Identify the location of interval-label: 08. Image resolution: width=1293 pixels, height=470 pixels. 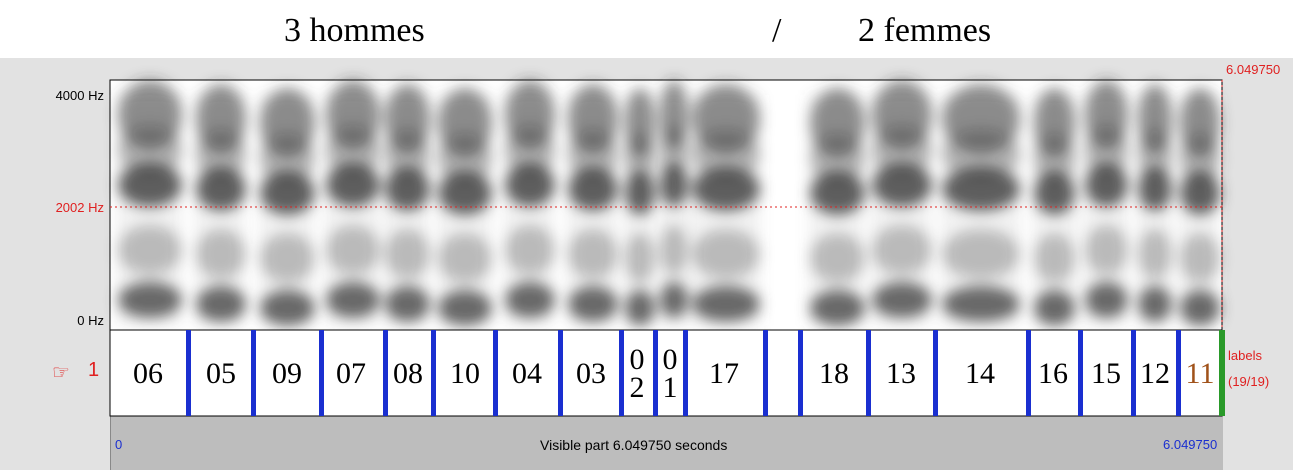
(408, 373).